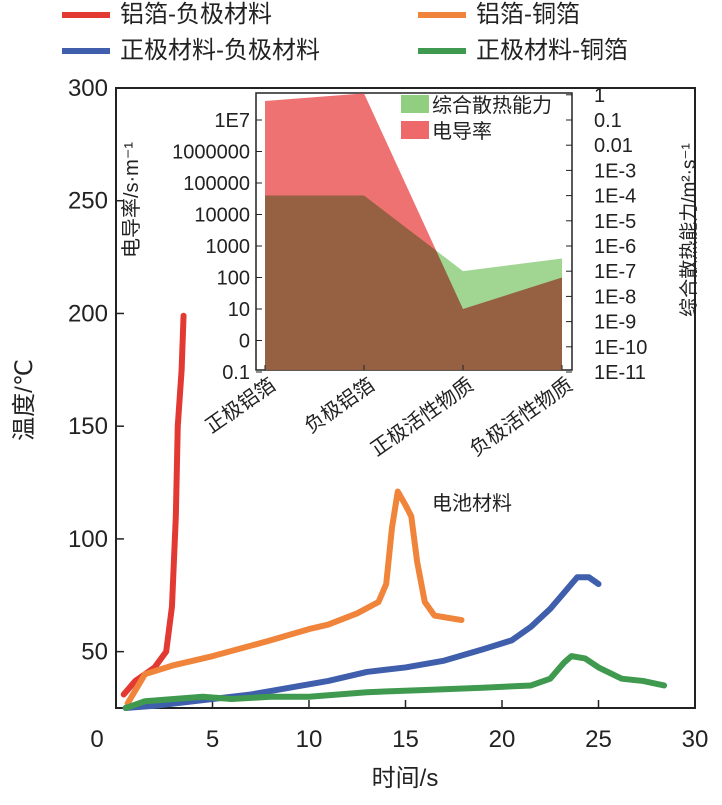  What do you see at coordinates (413, 282) in the screenshot?
I see `area-heat-dissipation` at bounding box center [413, 282].